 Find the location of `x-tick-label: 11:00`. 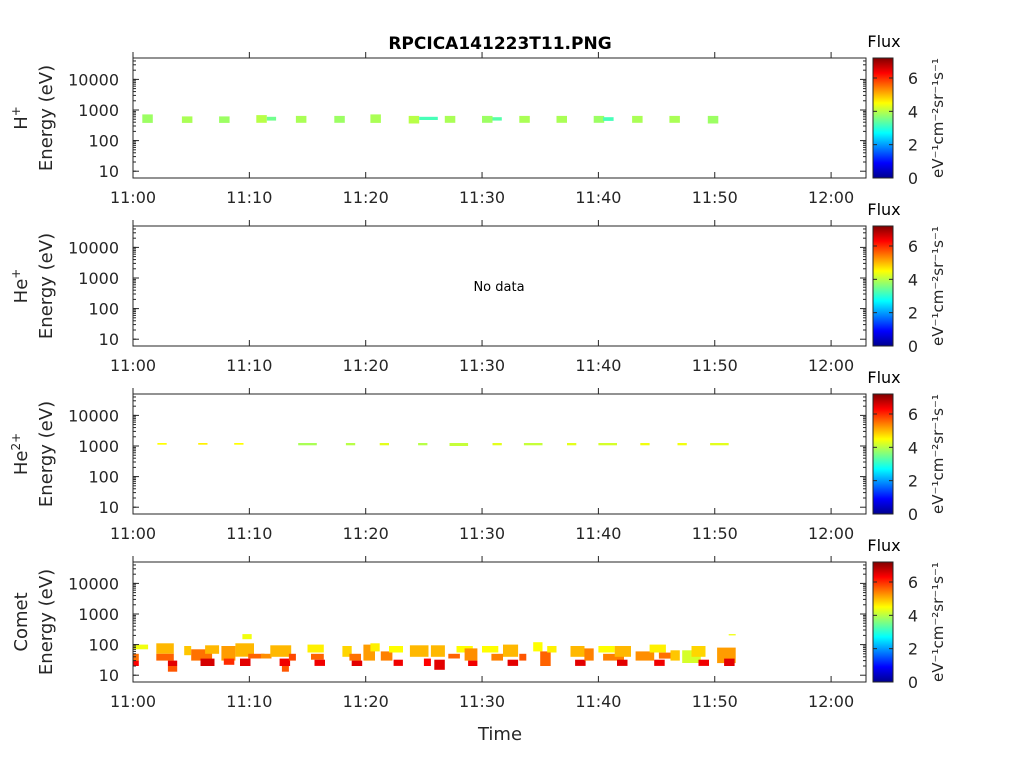

x-tick-label: 11:00 is located at coordinates (133, 197).